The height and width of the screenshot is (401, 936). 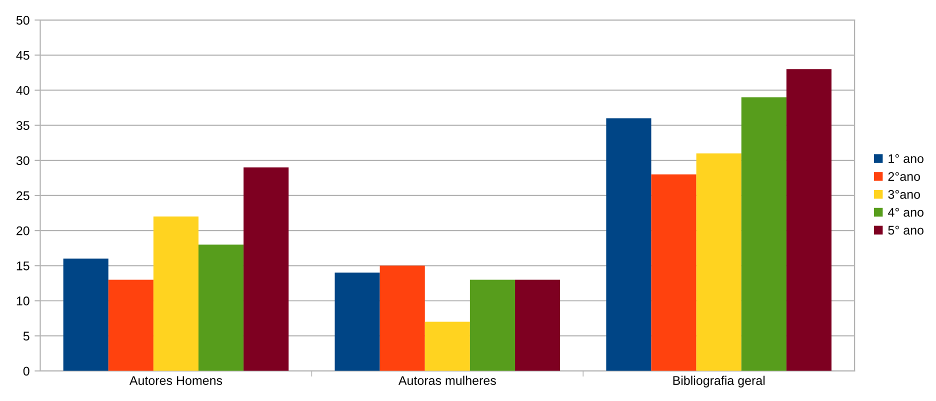 I want to click on legend-label: 5° ano, so click(x=906, y=230).